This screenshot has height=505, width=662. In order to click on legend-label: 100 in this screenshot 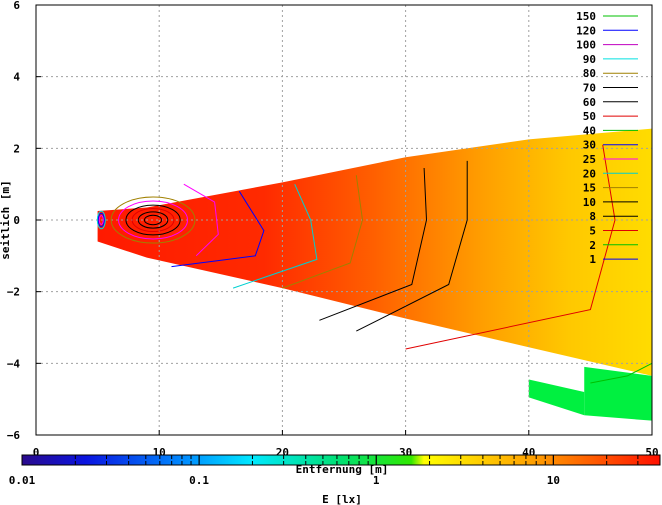, I will do `click(586, 45)`.